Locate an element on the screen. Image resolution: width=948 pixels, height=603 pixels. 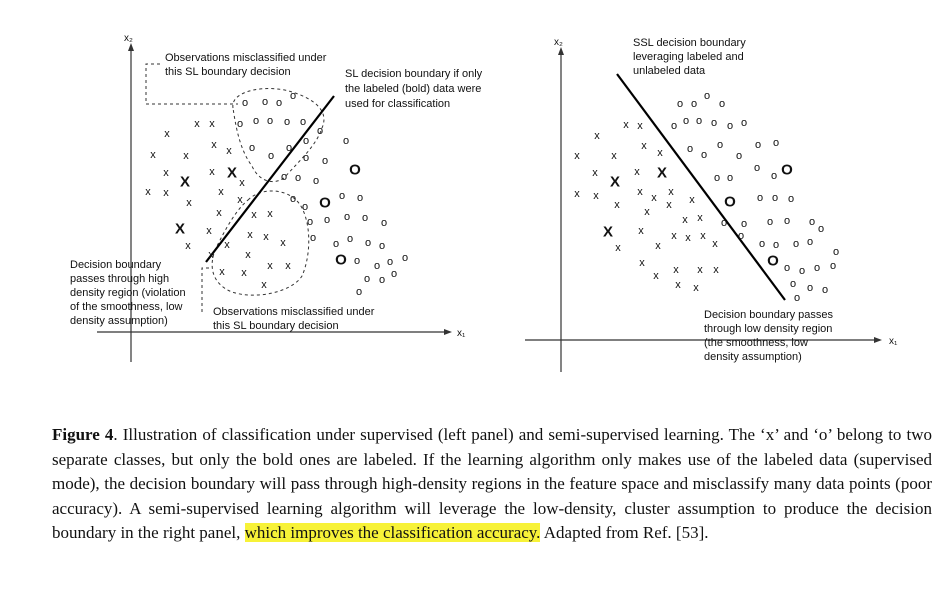
misclassified-bottom-callout-line is located at coordinates (205, 290).